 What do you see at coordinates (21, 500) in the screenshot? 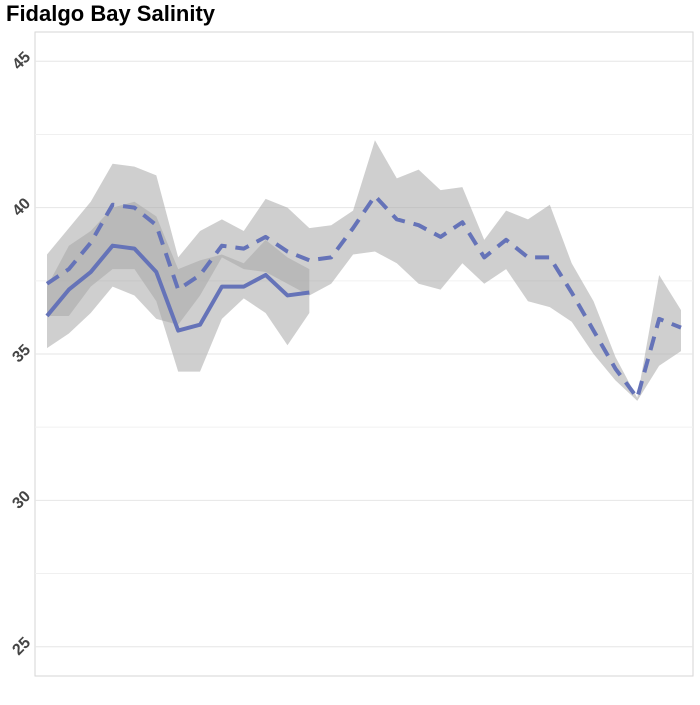
I see `y-tick-label: 30` at bounding box center [21, 500].